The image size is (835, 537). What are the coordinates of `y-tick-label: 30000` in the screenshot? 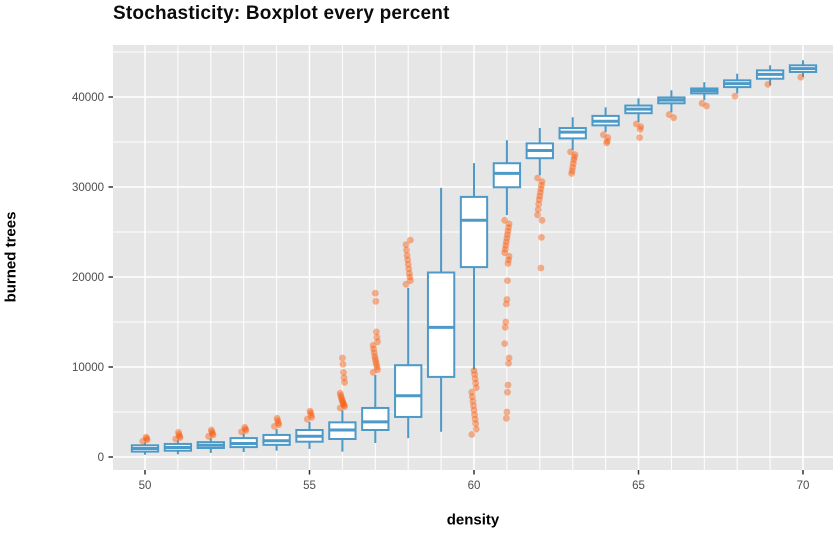 It's located at (88, 188).